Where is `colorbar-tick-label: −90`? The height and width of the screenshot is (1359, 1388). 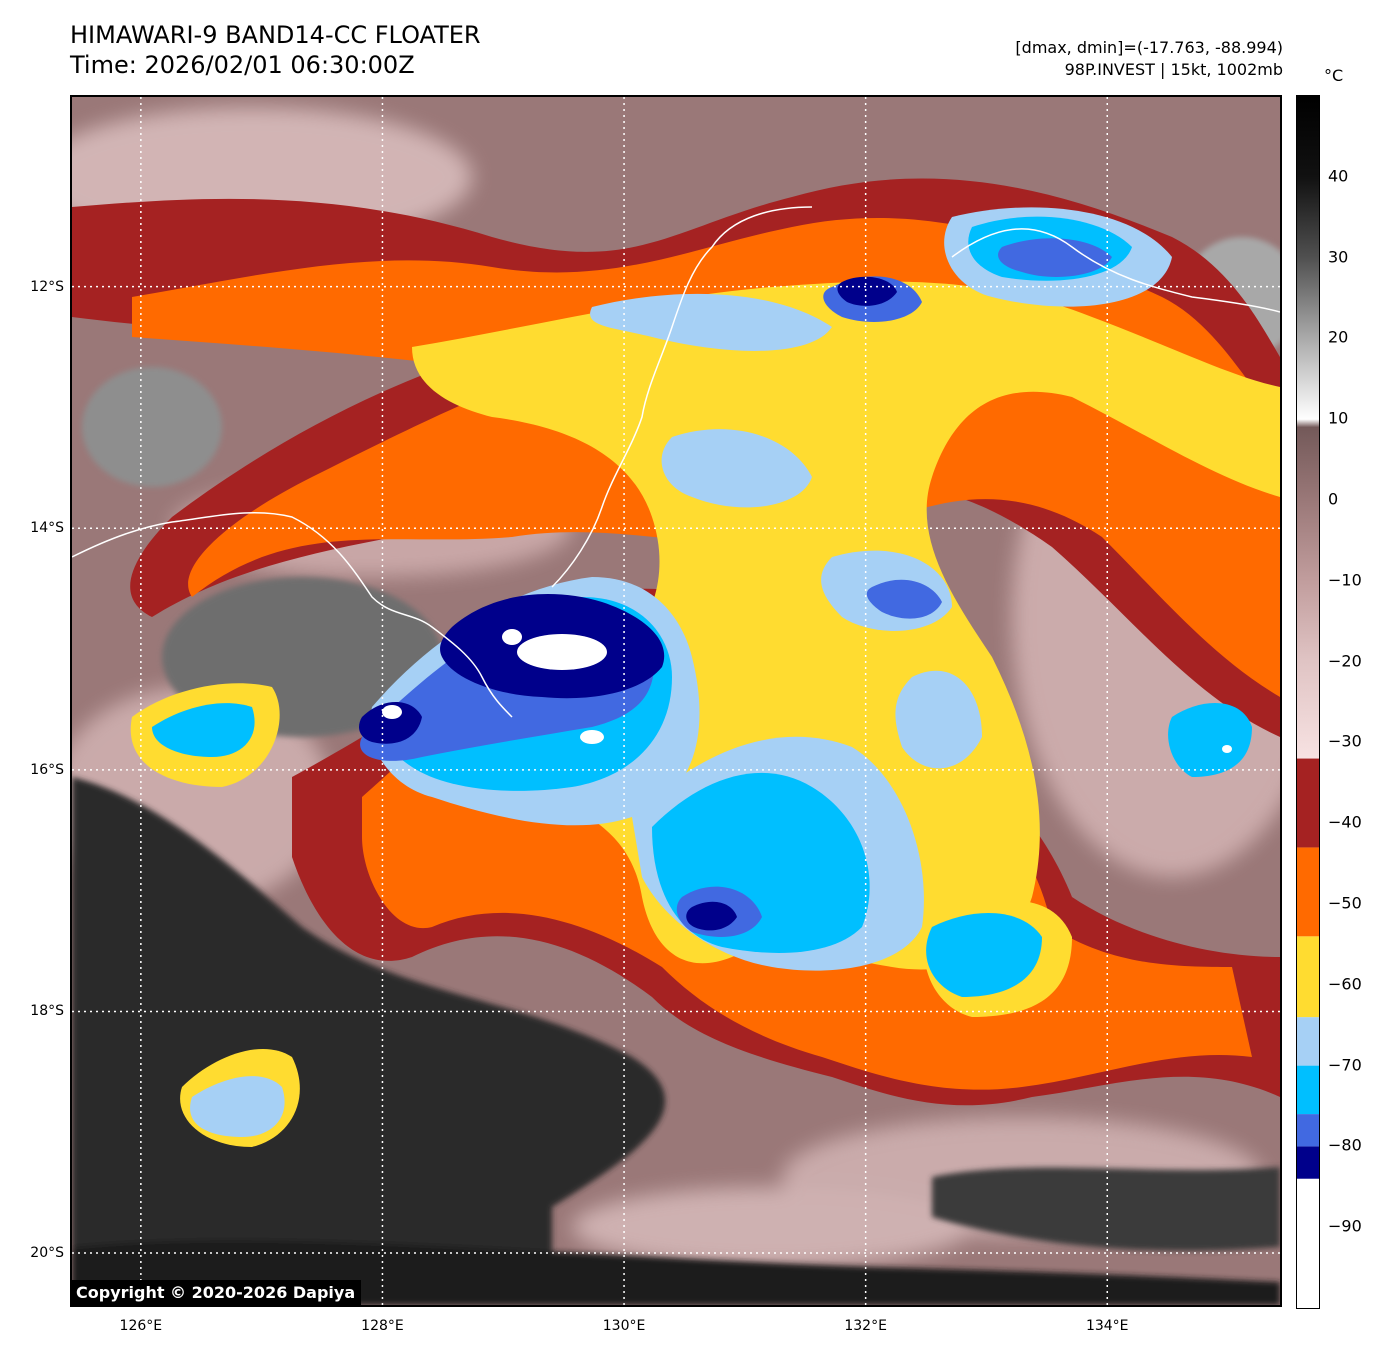
colorbar-tick-label: −90 is located at coordinates (1345, 1226).